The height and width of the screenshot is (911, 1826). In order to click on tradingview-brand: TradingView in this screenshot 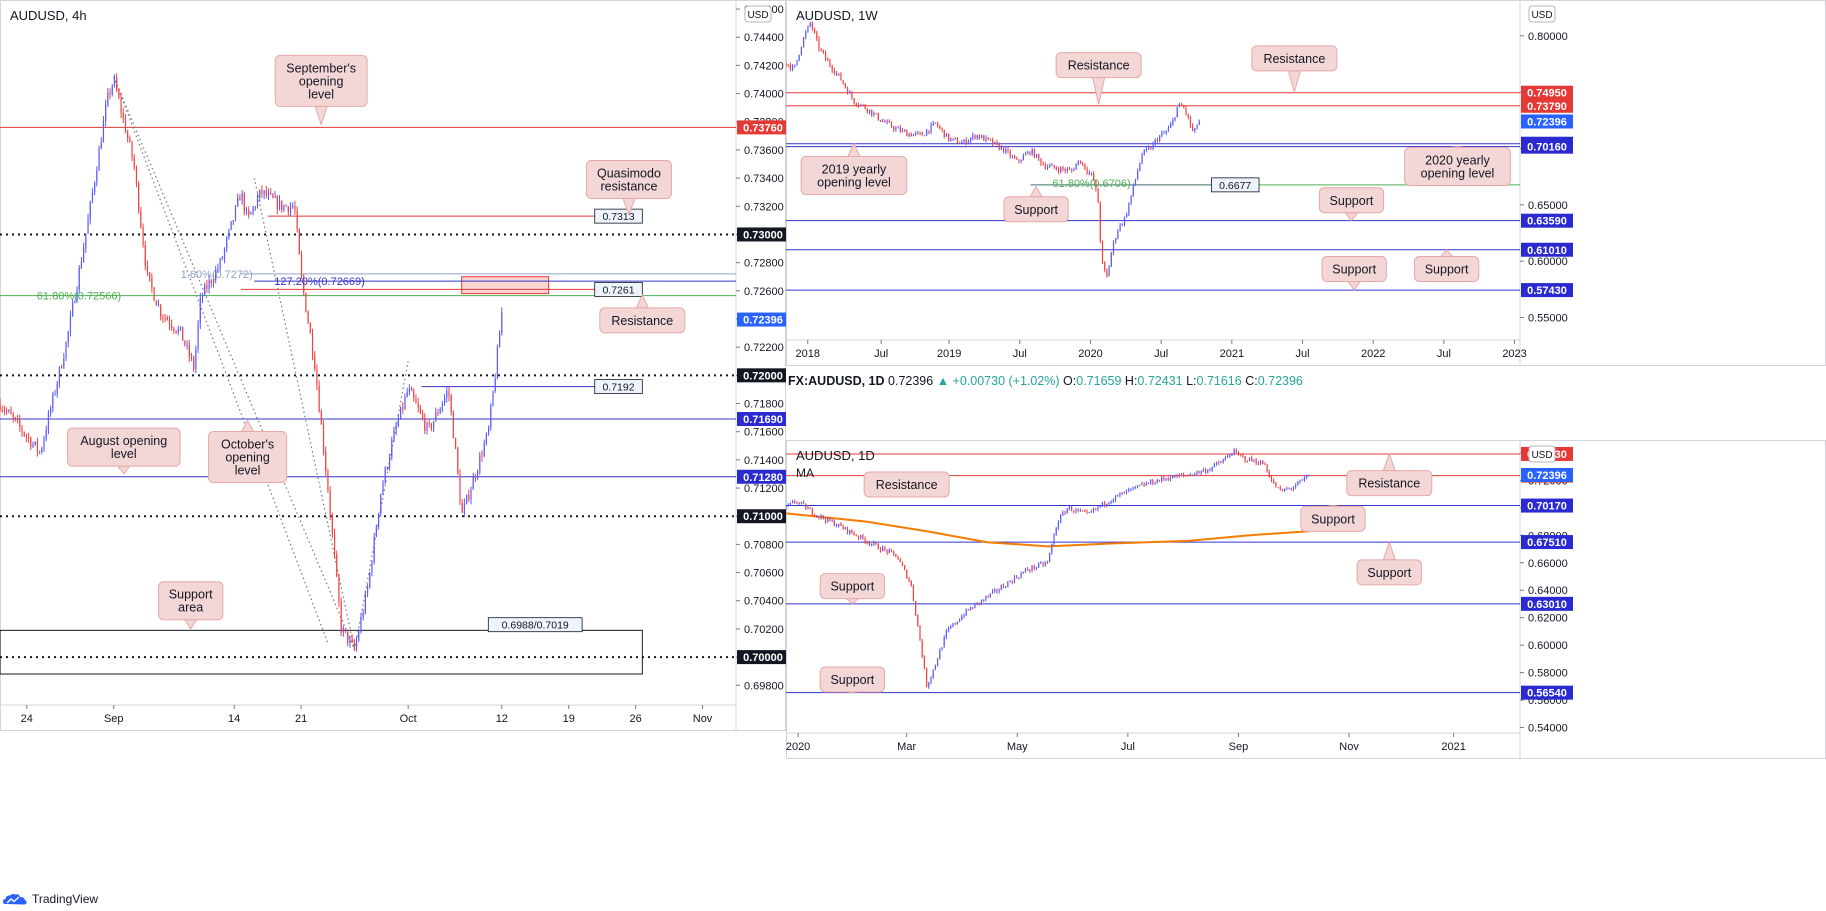, I will do `click(50, 899)`.